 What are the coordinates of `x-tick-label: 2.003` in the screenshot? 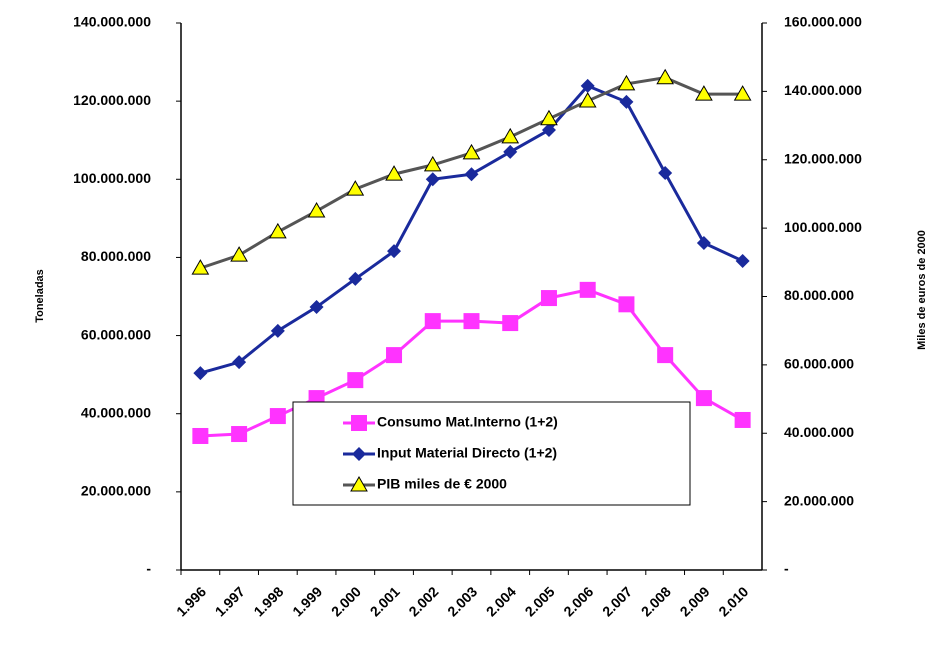 It's located at (462, 601).